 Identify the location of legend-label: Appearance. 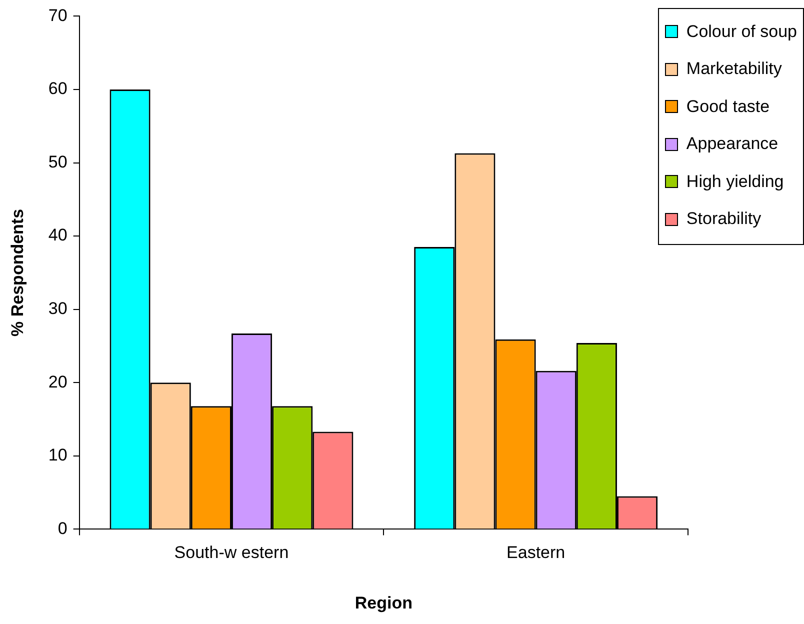
(732, 144).